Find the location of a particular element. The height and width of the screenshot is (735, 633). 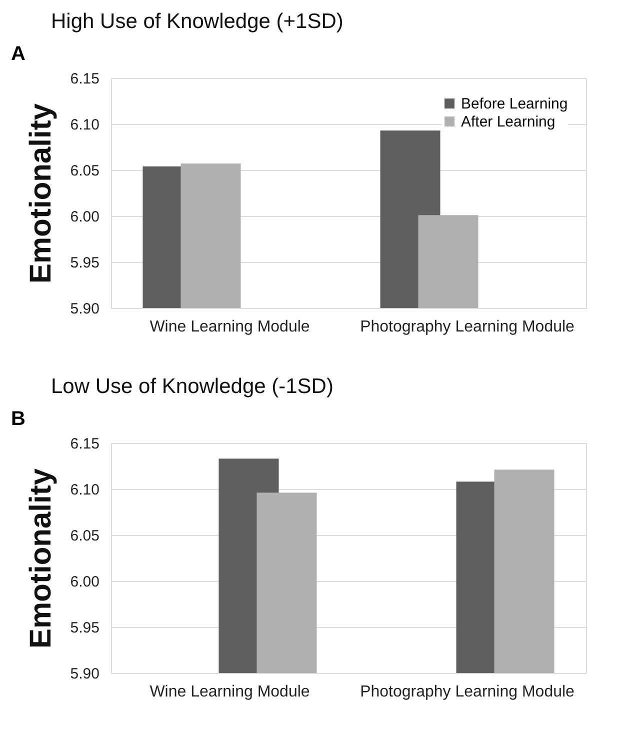

text: B is located at coordinates (18, 419).